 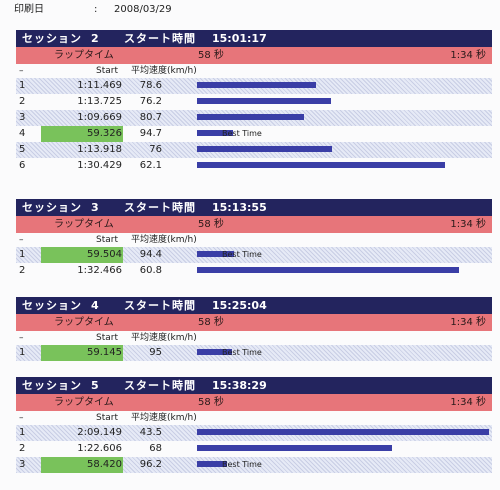 I want to click on start-time-value: 15:25:04, so click(x=239, y=305).